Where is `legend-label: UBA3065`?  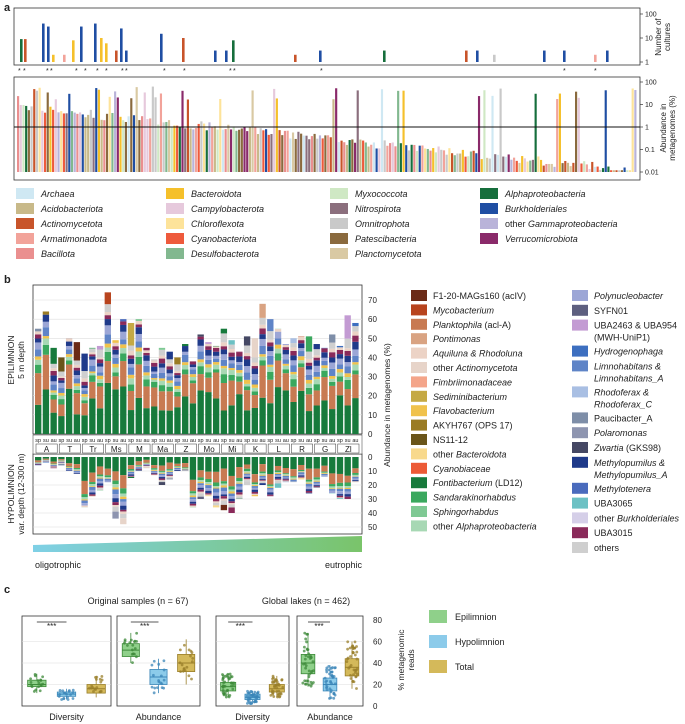
legend-label: UBA3065 is located at coordinates (613, 504).